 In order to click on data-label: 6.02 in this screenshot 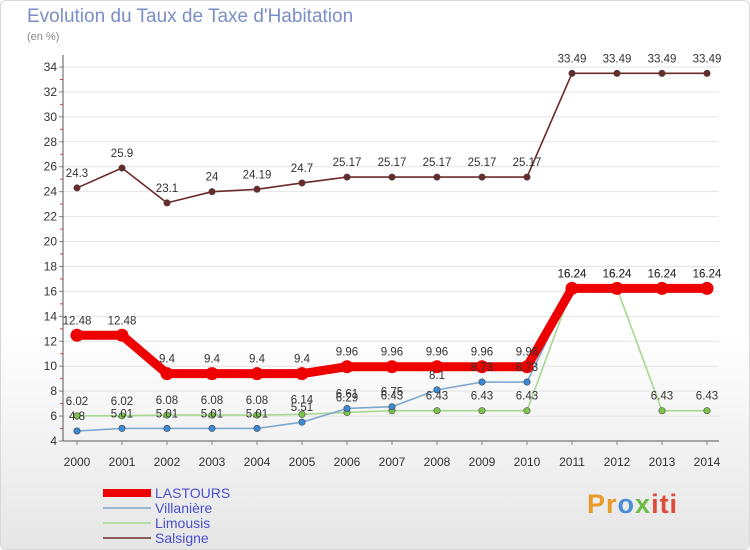, I will do `click(122, 402)`.